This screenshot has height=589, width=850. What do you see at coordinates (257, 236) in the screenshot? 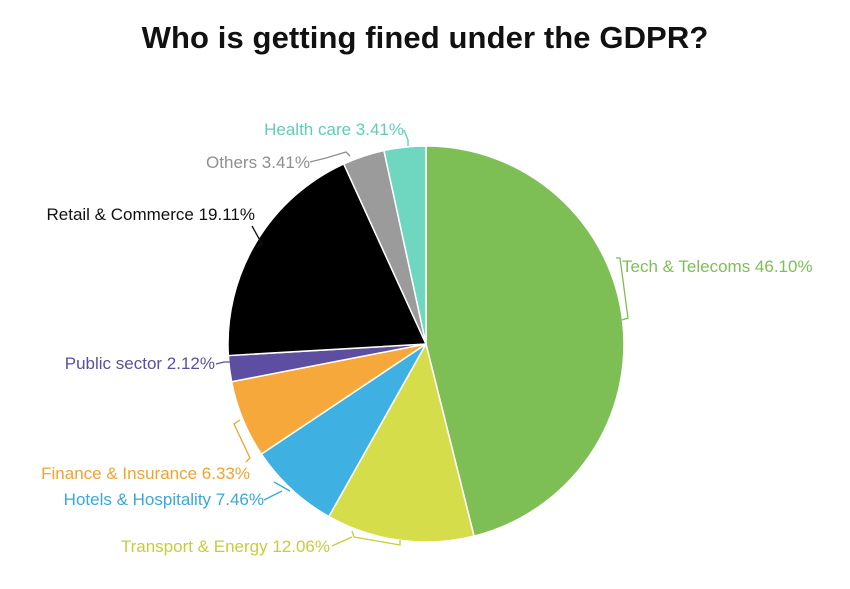
I see `leader-line-retail-and-commerce` at bounding box center [257, 236].